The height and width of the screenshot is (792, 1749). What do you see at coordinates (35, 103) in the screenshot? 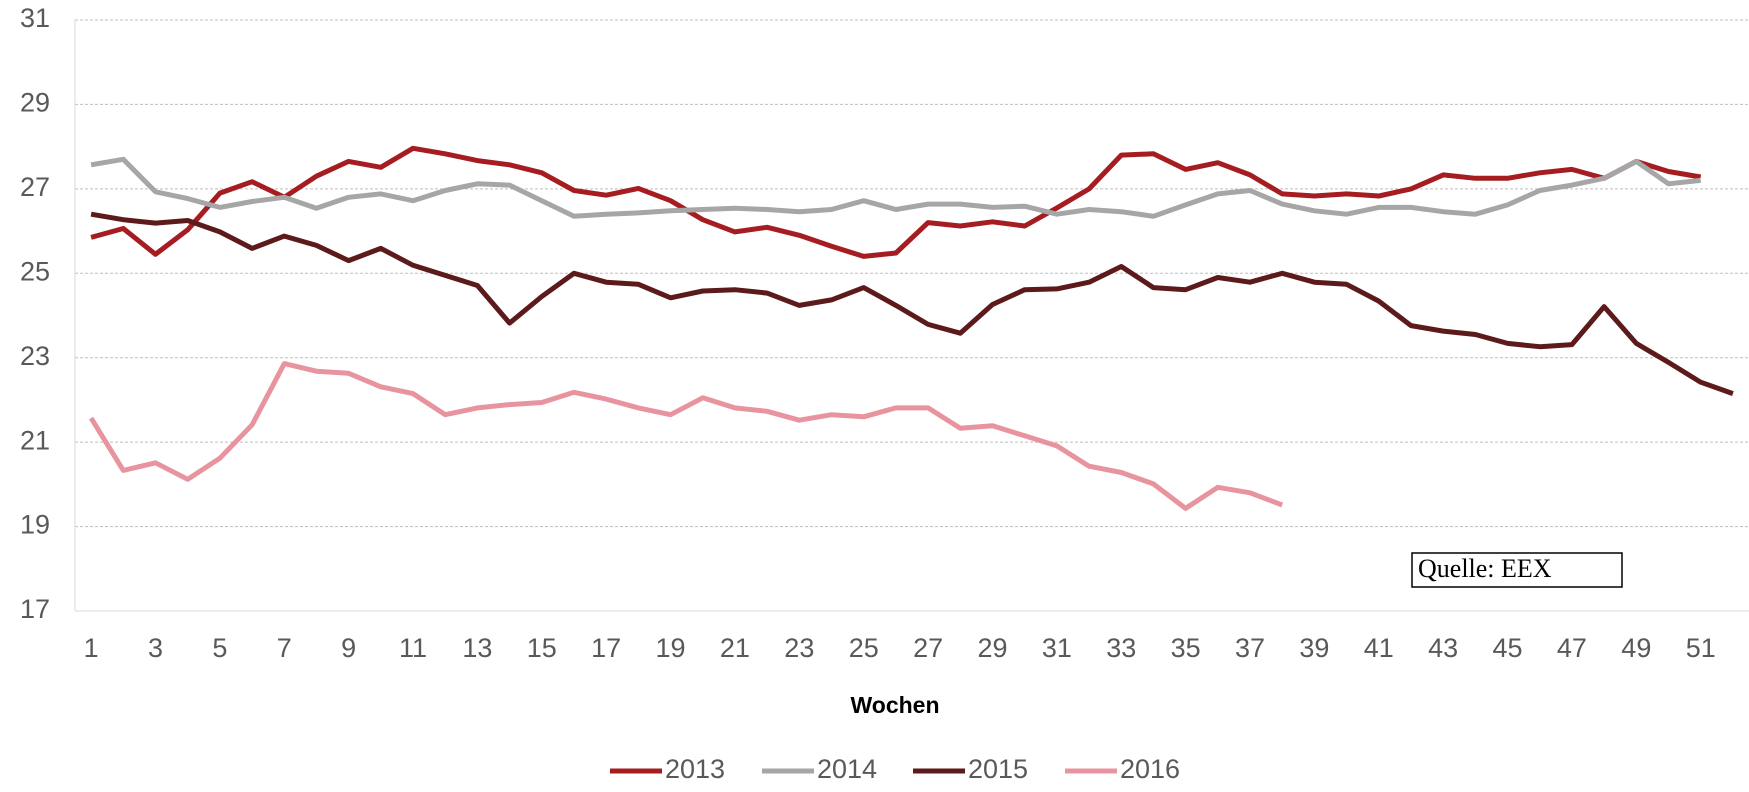
I see `y-tick-label: 29` at bounding box center [35, 103].